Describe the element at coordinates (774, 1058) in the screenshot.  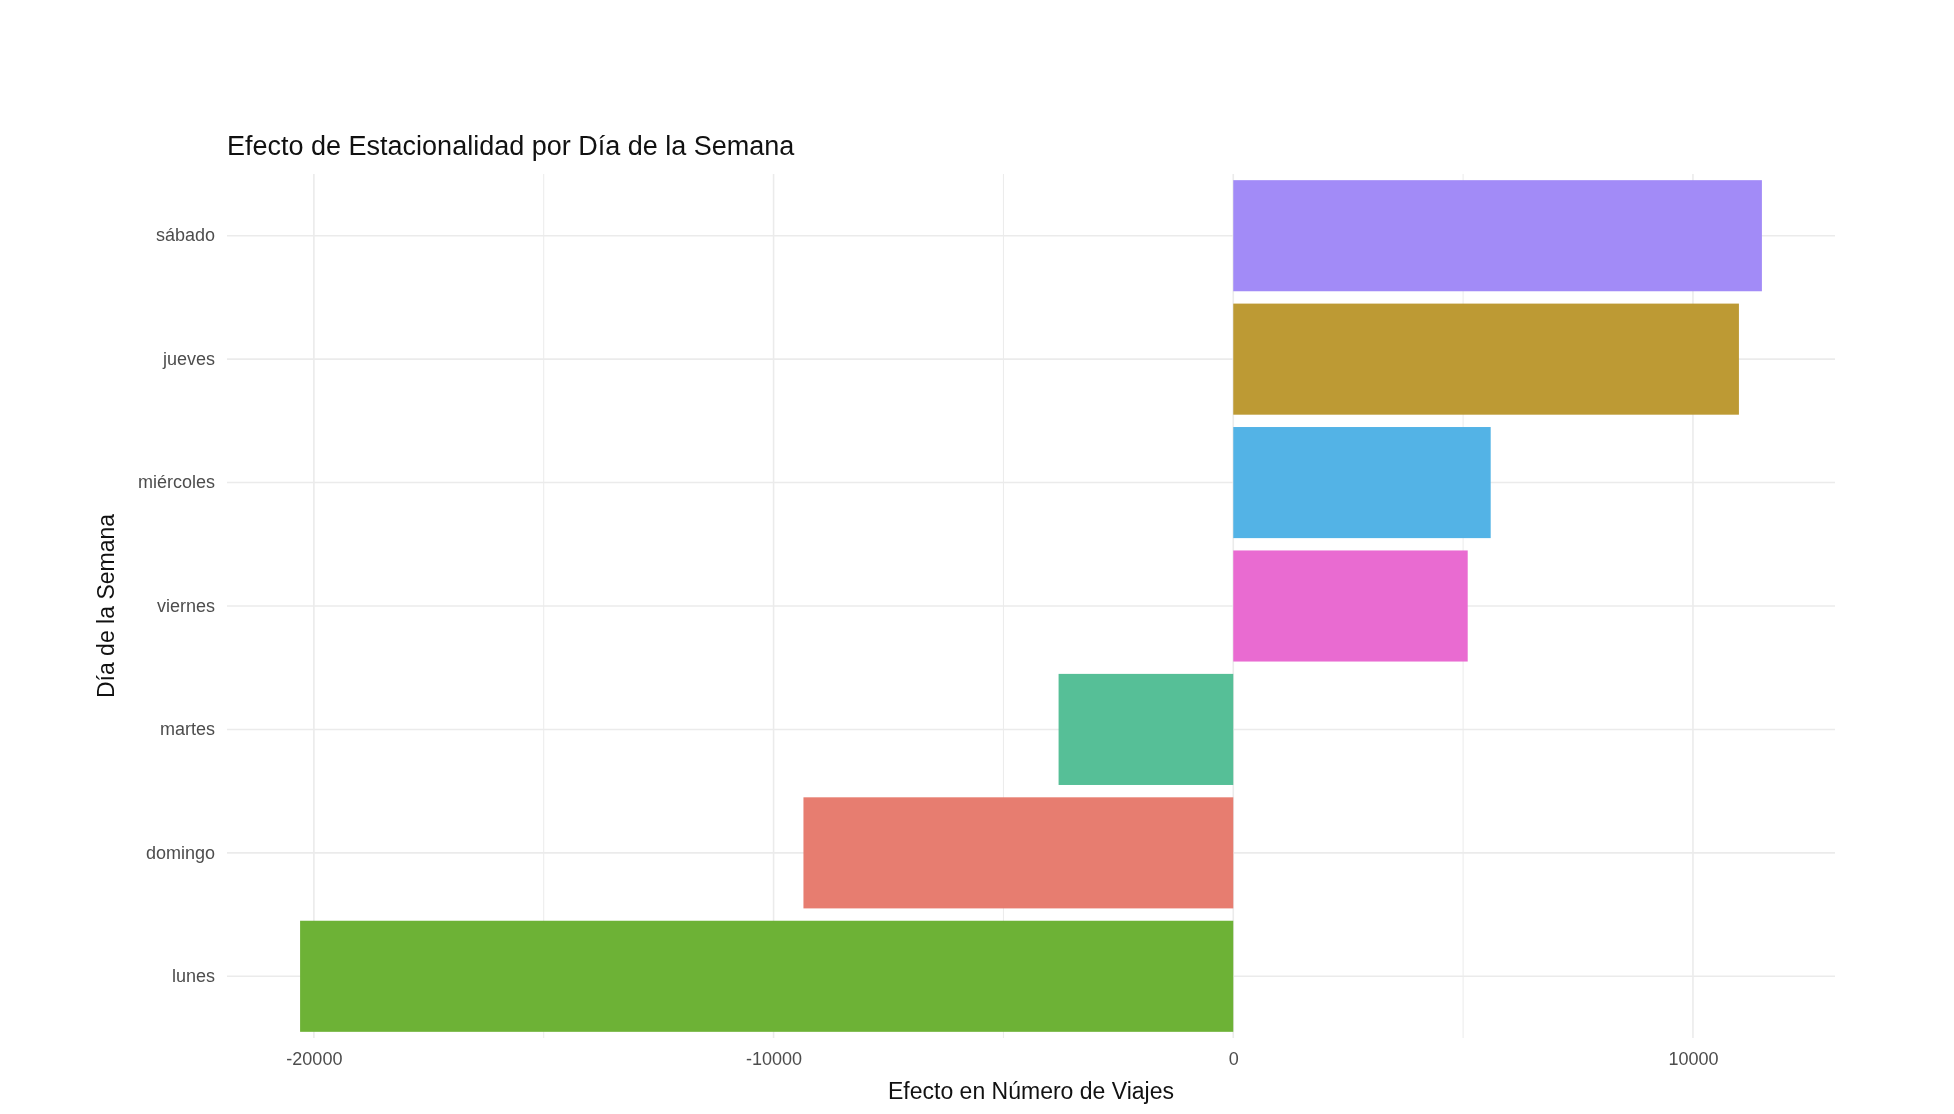
I see `x-tick-label: -10000` at that location.